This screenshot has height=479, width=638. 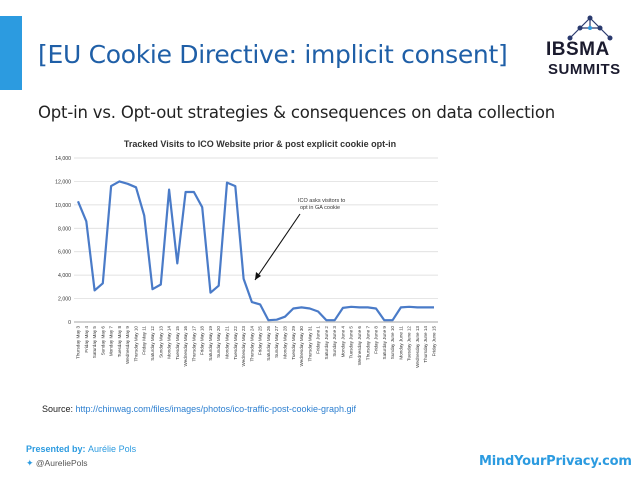 What do you see at coordinates (202, 341) in the screenshot?
I see `x-tick-label: Friday May 18` at bounding box center [202, 341].